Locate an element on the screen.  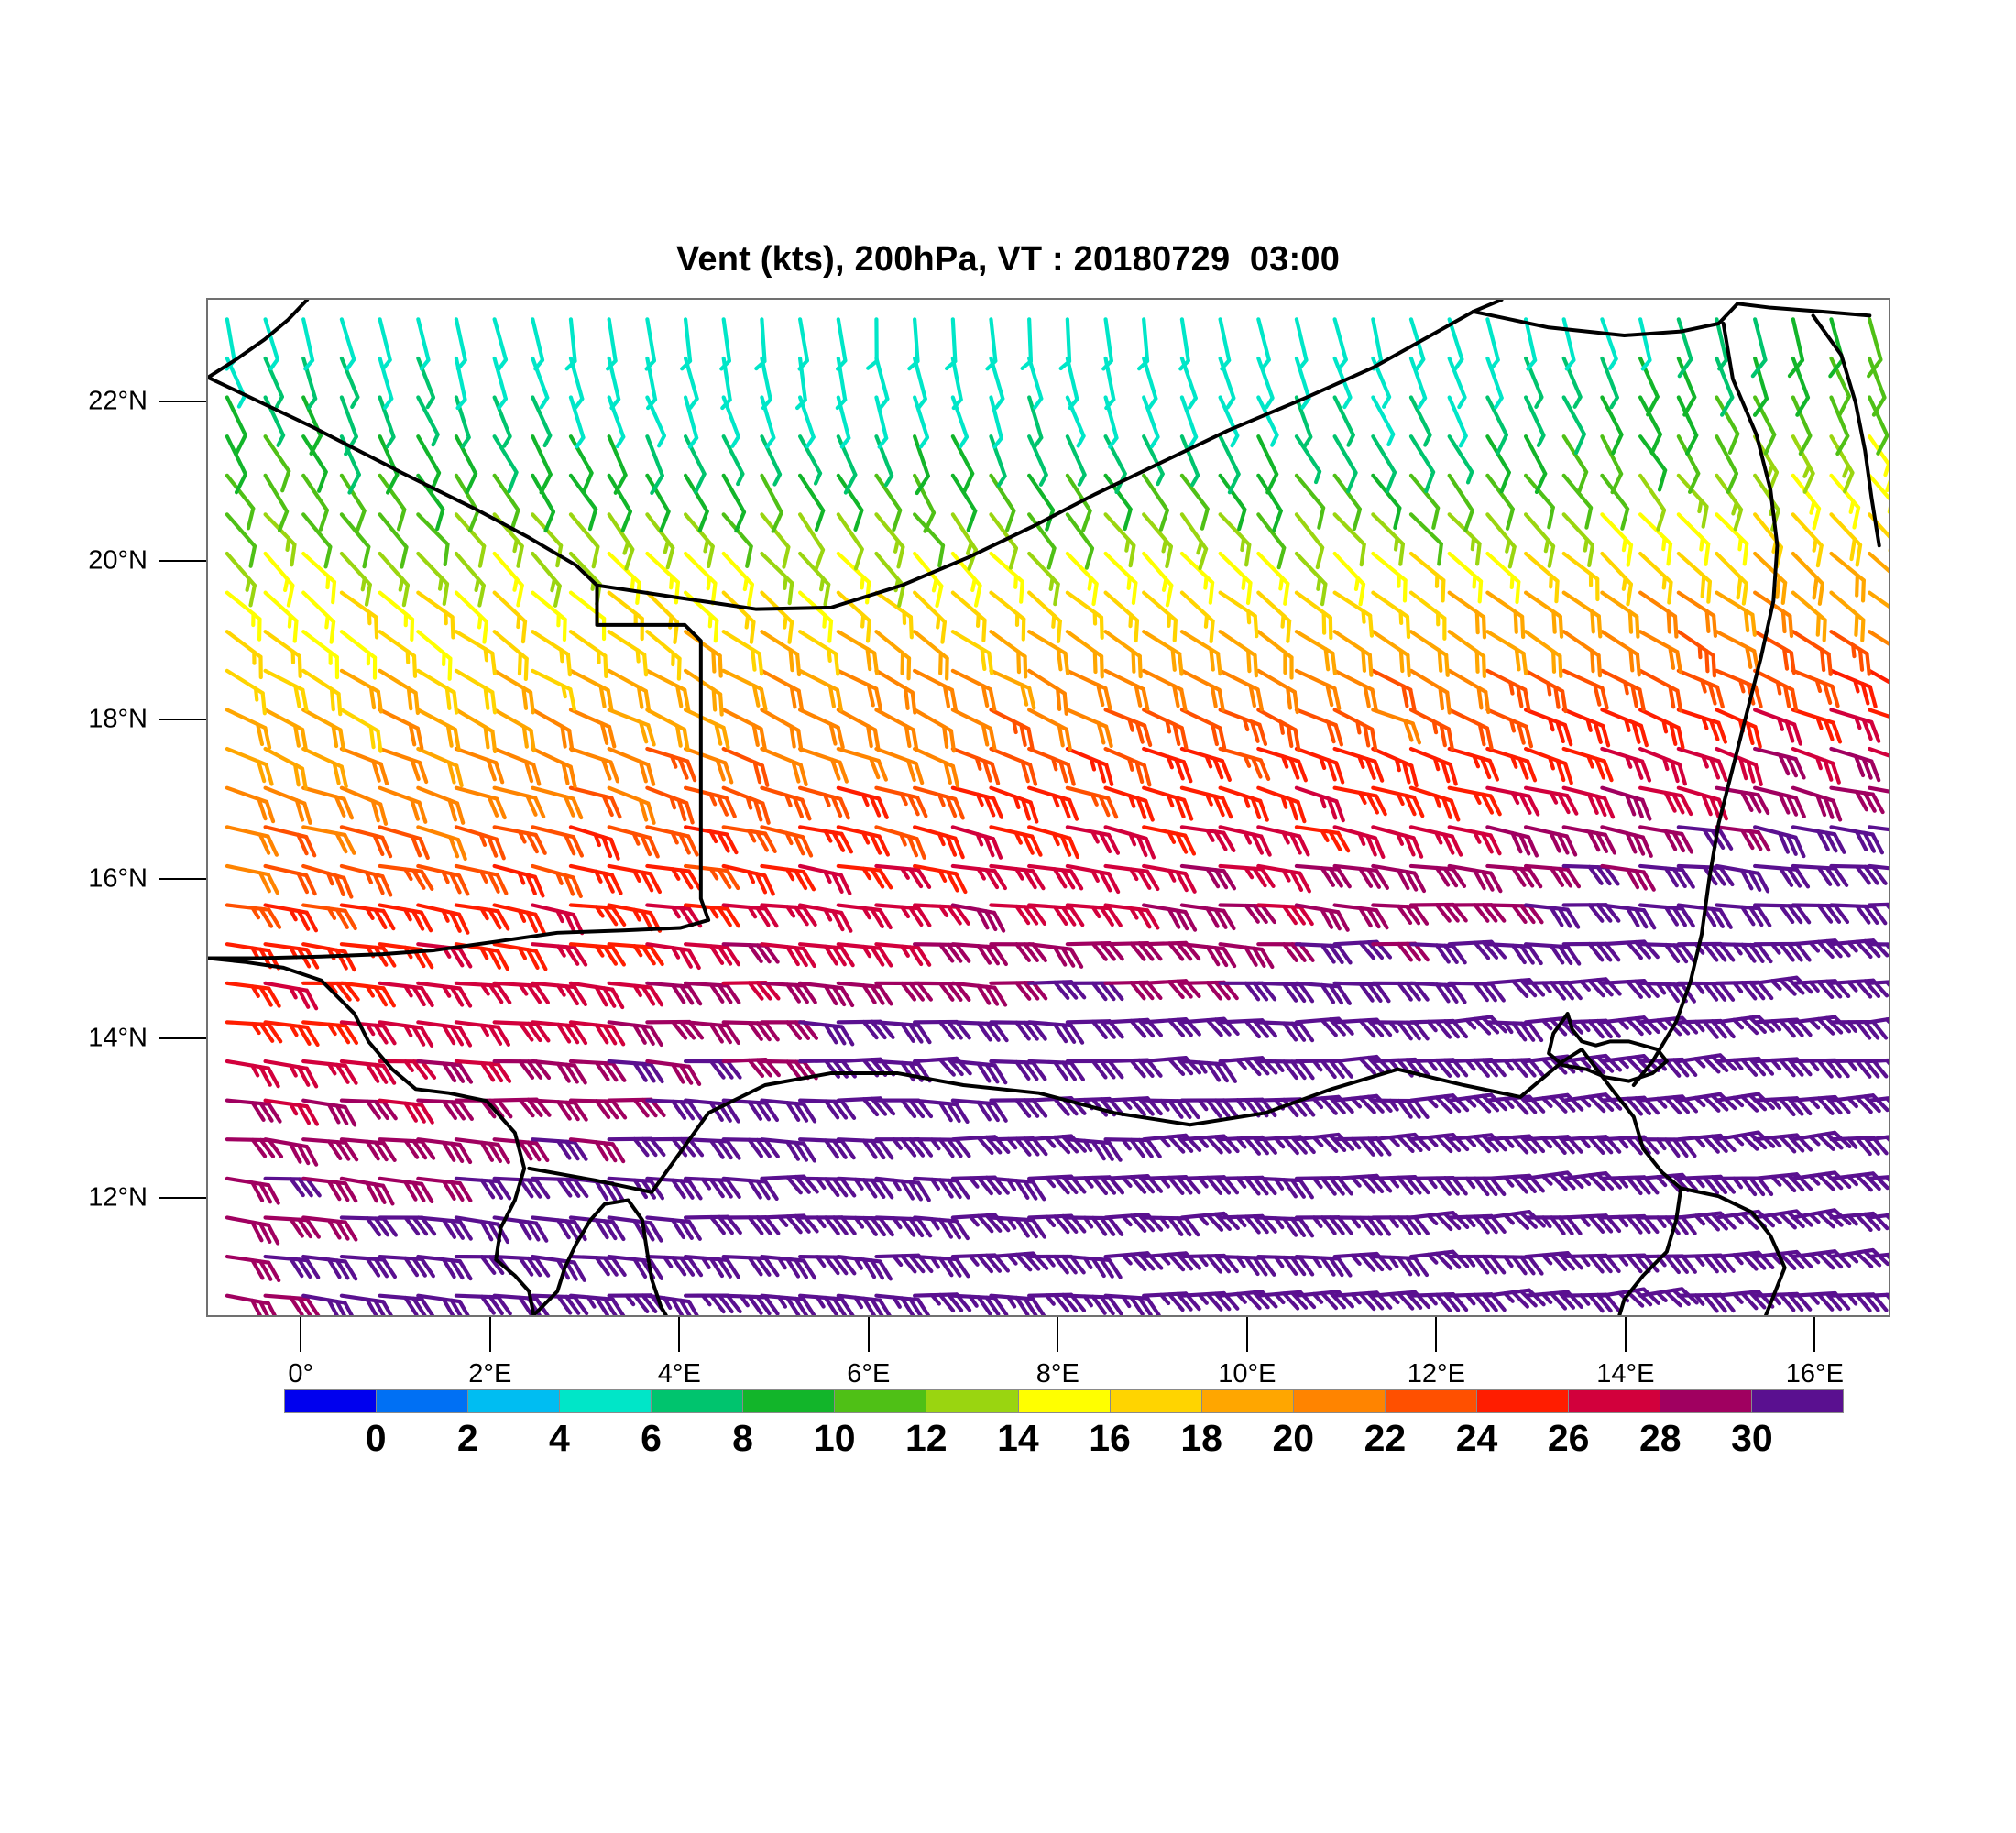
colorbar-tick-label: 4 is located at coordinates (559, 1438).